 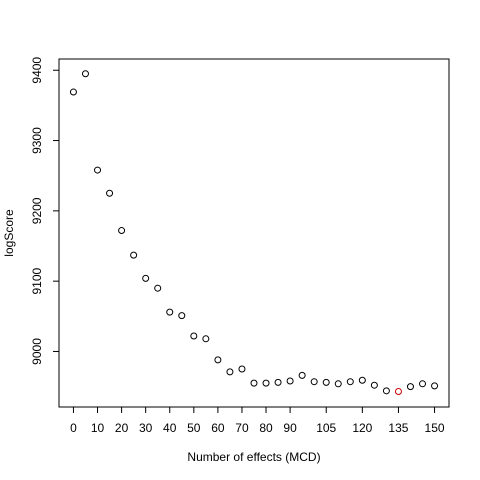 I want to click on x-tick-label: 20, so click(x=122, y=428).